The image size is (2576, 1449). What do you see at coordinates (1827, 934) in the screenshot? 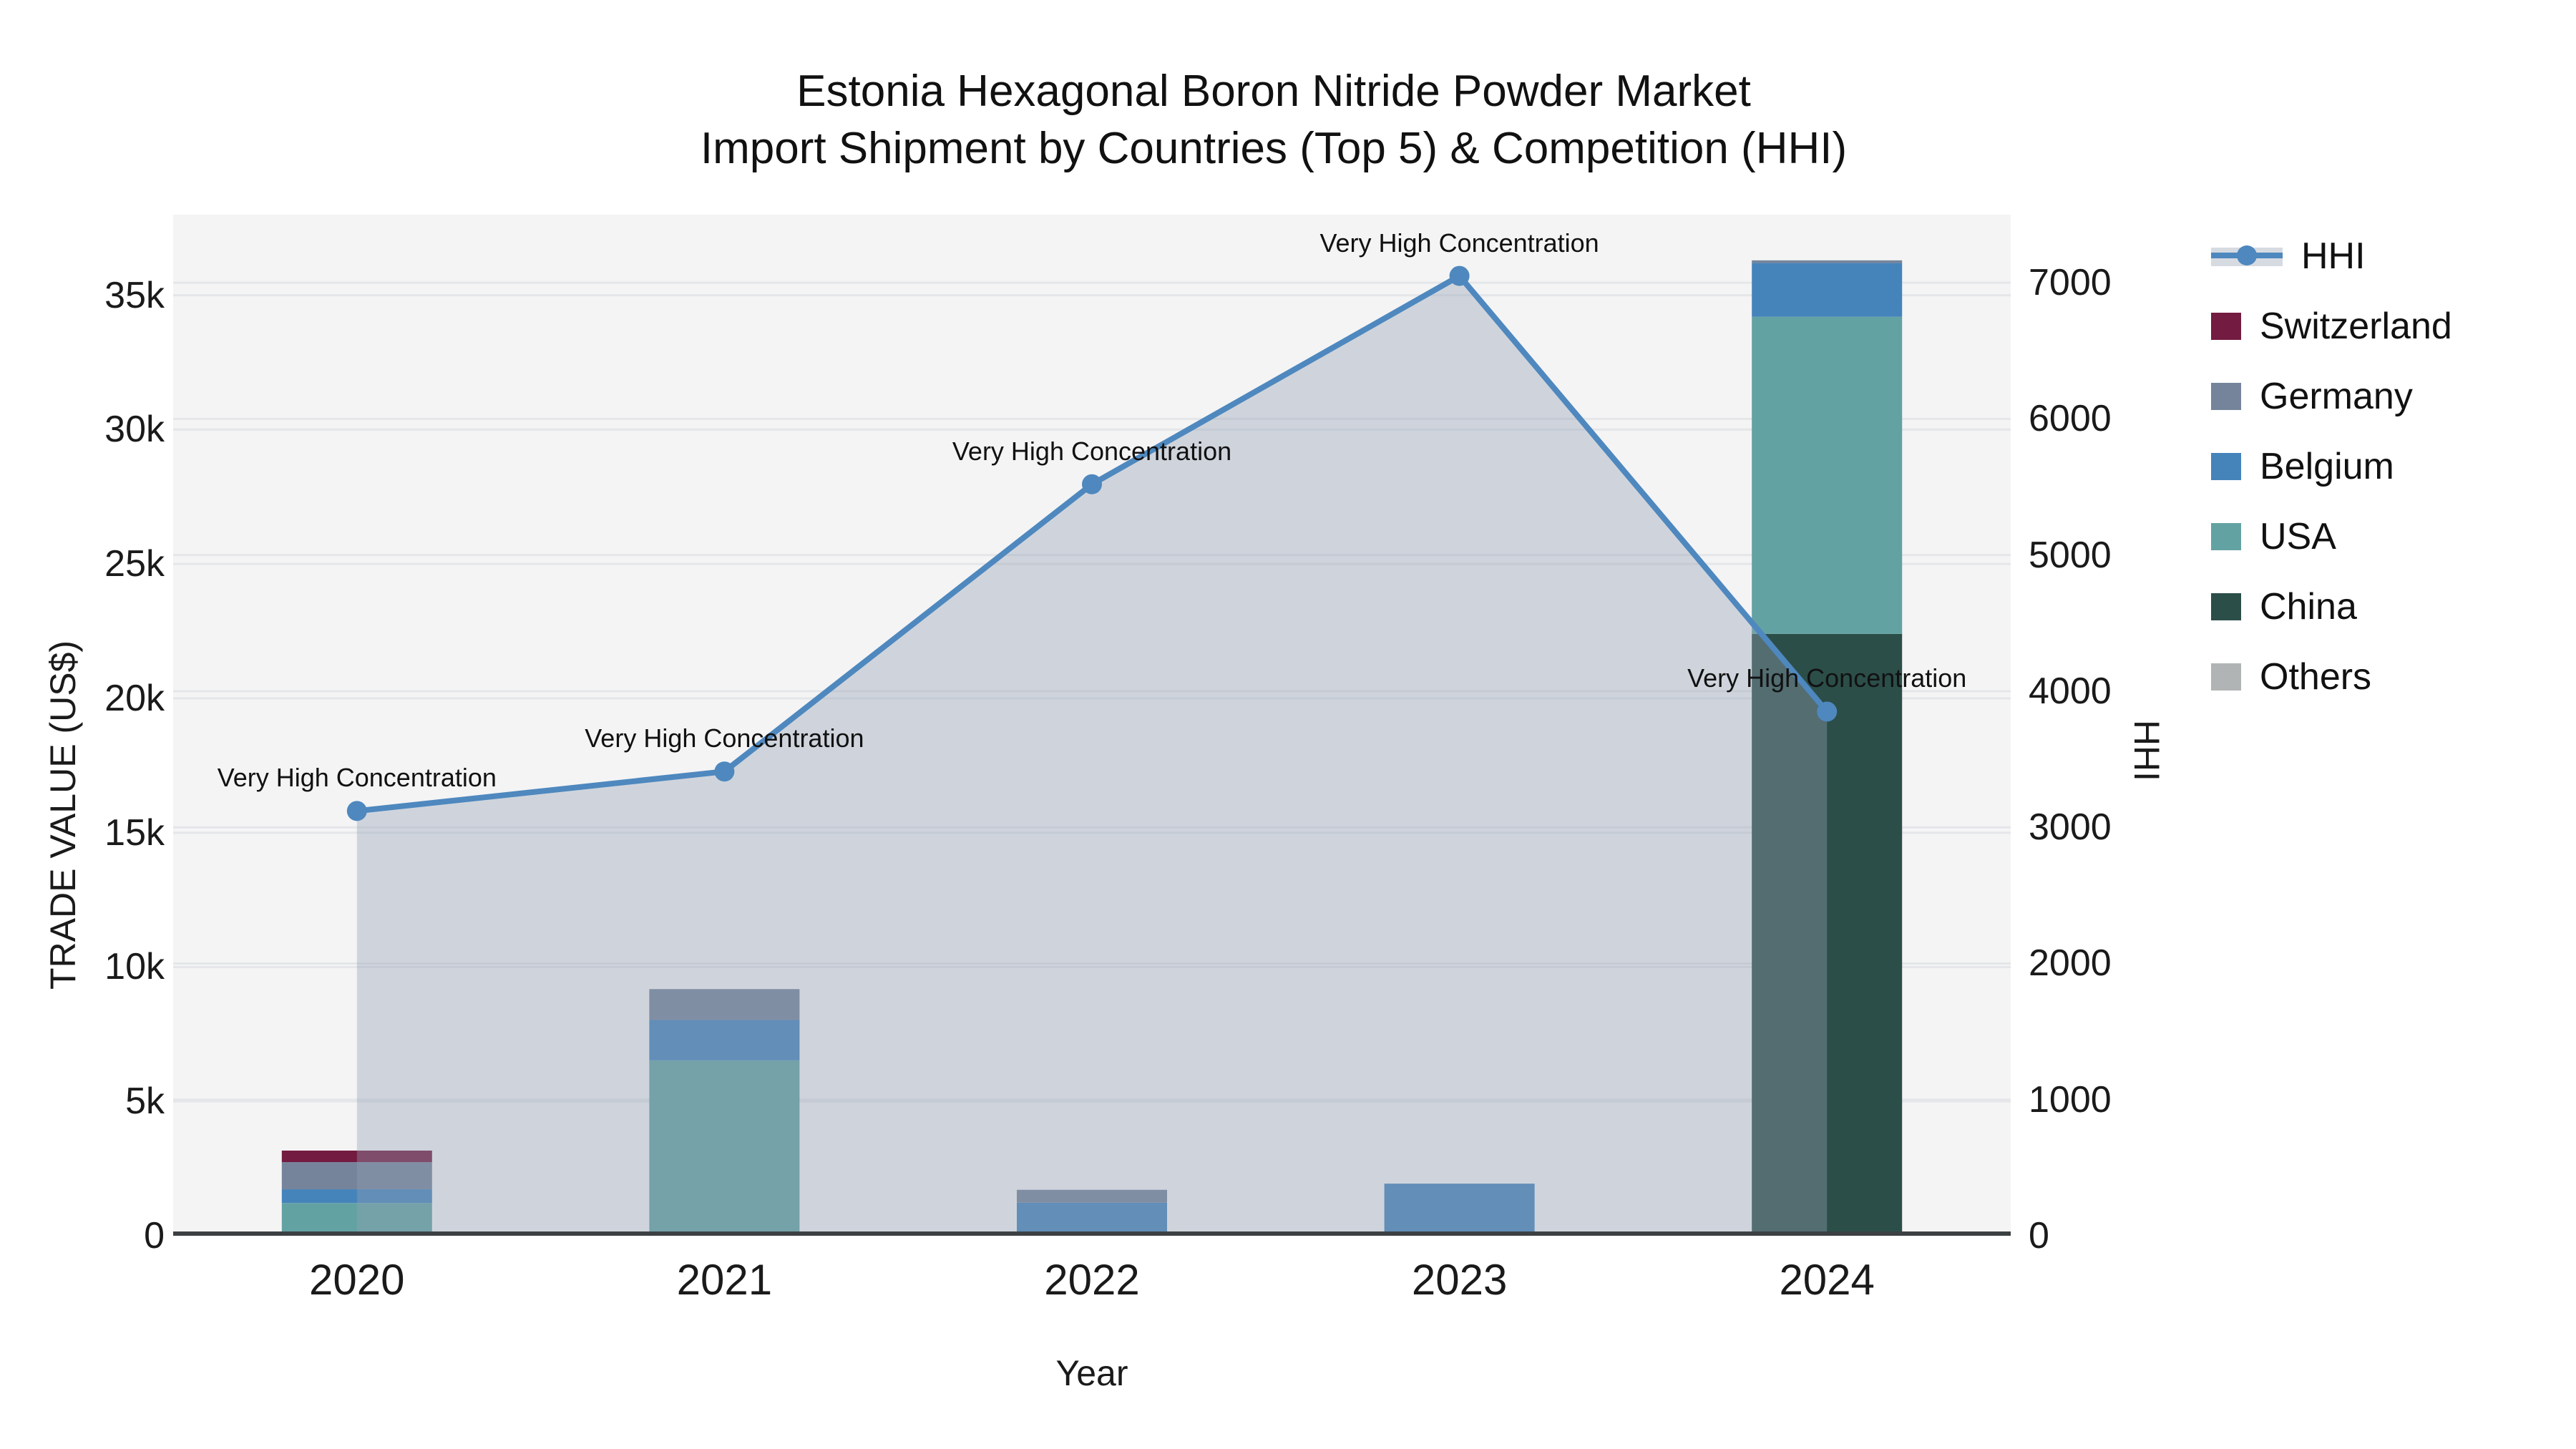
I see `bar-segment-china-2024` at bounding box center [1827, 934].